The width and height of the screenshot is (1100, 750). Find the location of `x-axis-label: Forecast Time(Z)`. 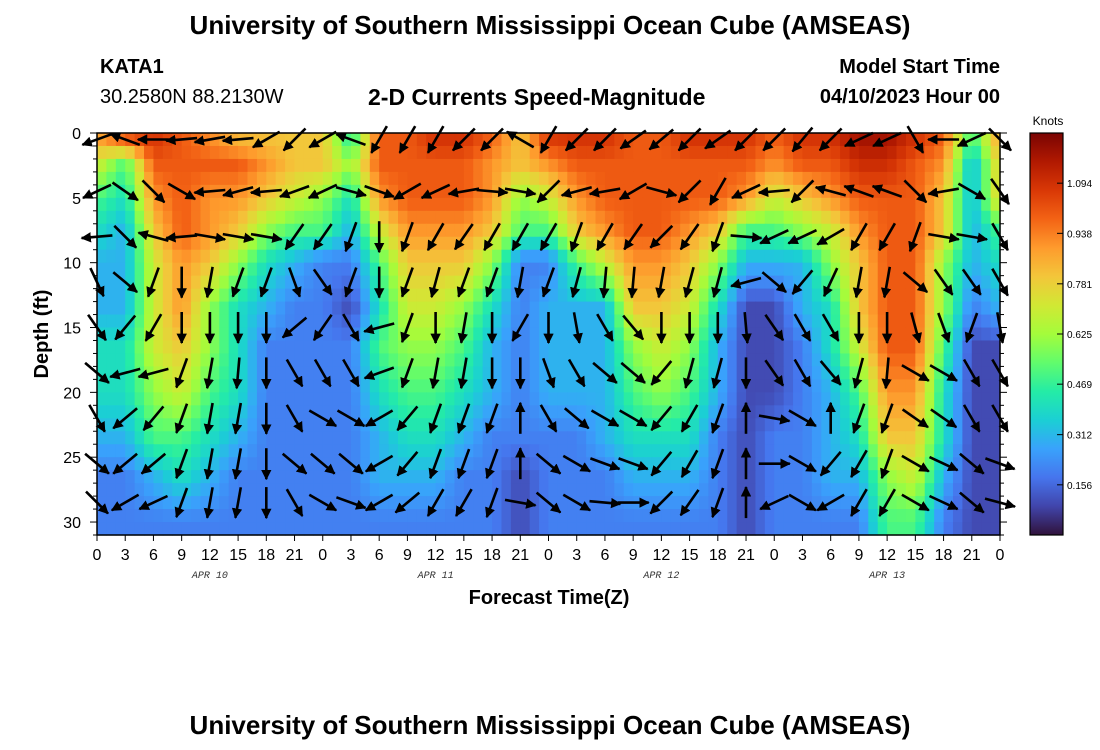

x-axis-label: Forecast Time(Z) is located at coordinates (549, 598).